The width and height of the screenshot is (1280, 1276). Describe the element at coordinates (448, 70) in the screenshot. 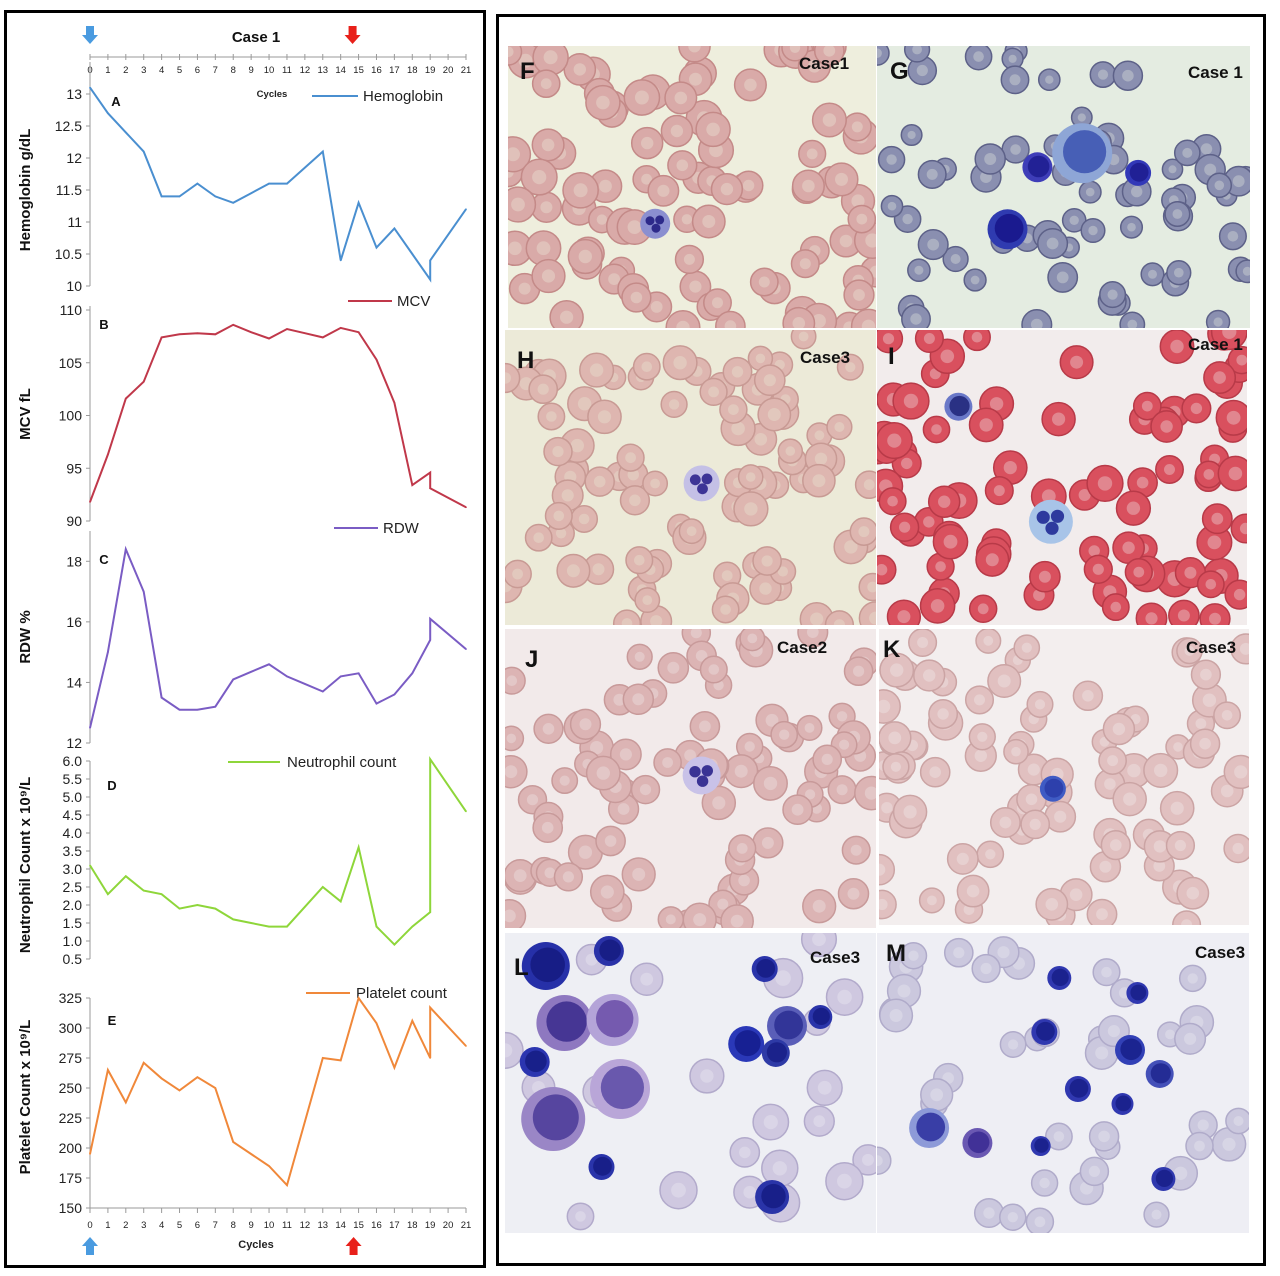

I see `top-axis-tick-label: 20` at that location.